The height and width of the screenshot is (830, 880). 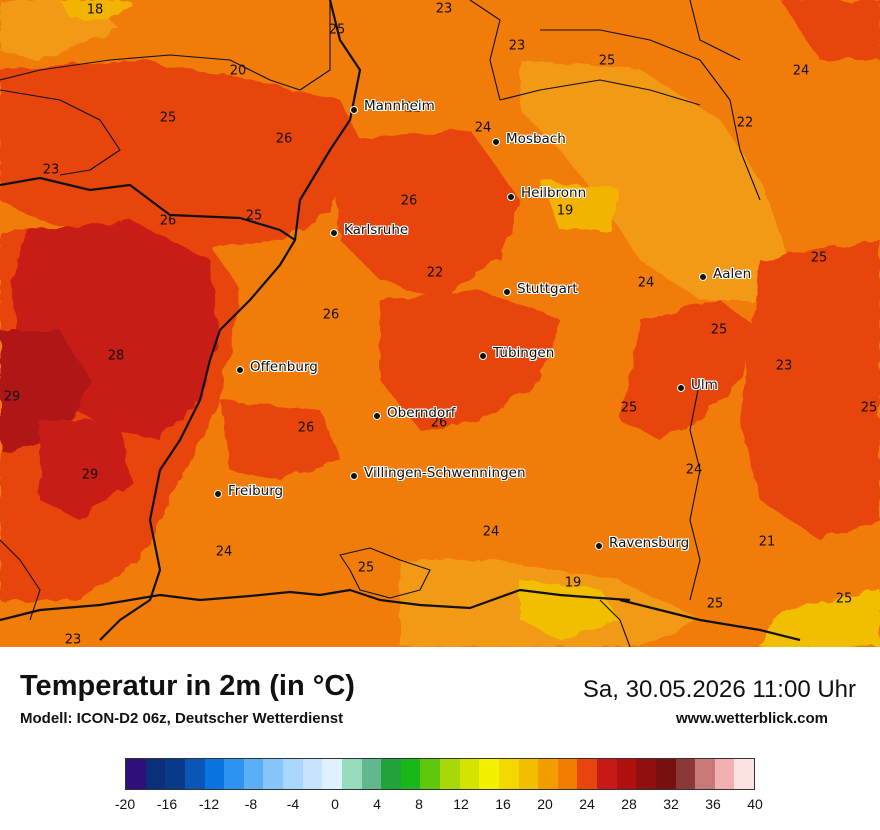 I want to click on legend-tick-label: -4, so click(x=293, y=804).